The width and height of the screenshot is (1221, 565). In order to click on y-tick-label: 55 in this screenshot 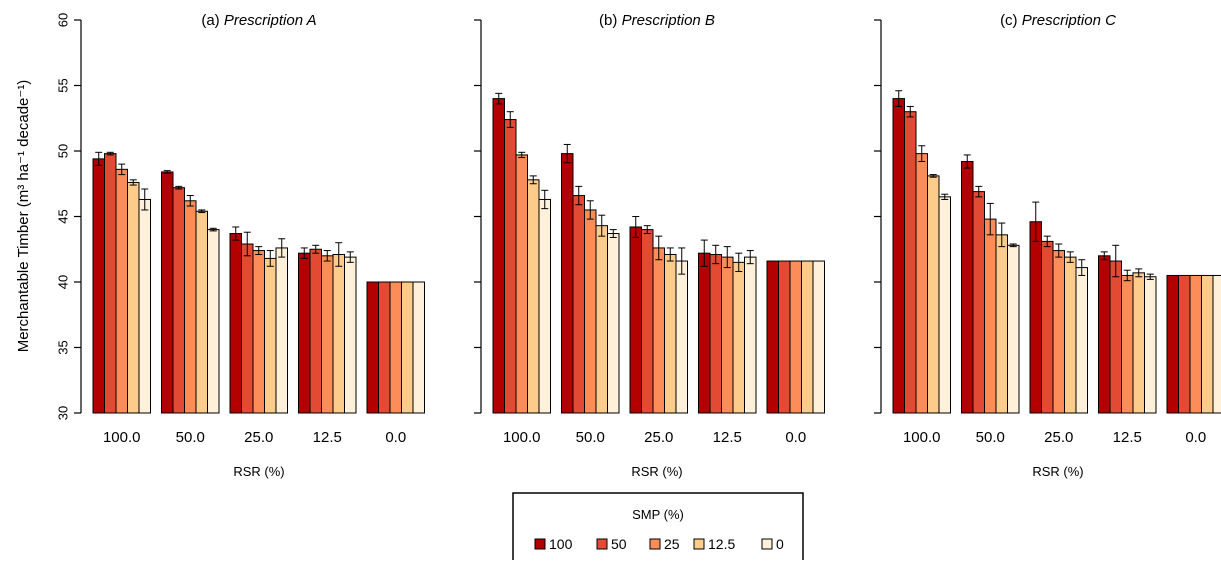, I will do `click(62, 85)`.